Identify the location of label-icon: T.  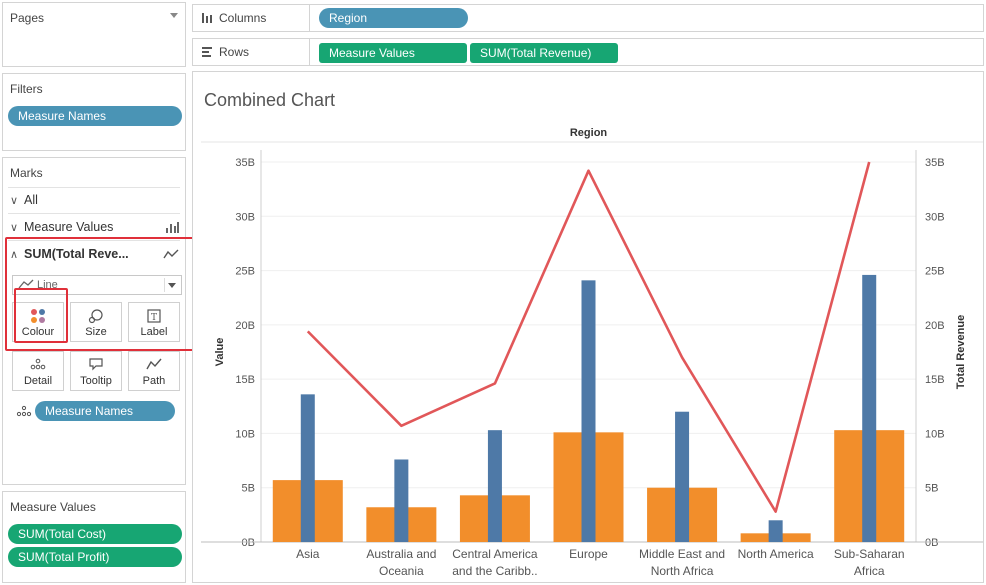
(154, 316).